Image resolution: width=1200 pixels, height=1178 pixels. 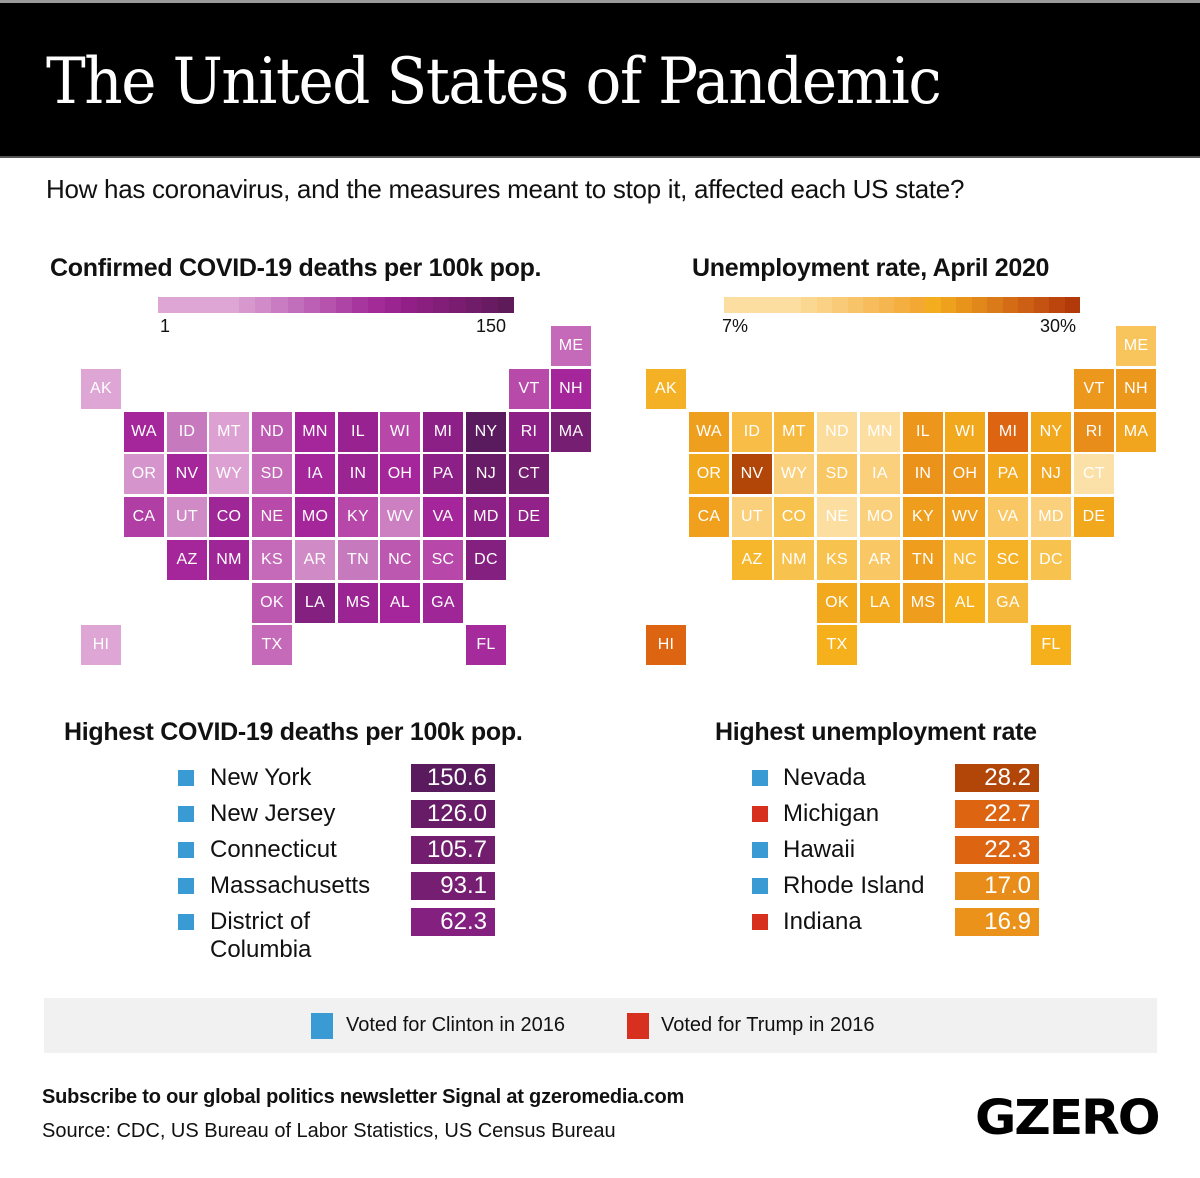 I want to click on state-tile-ny: NY, so click(x=486, y=432).